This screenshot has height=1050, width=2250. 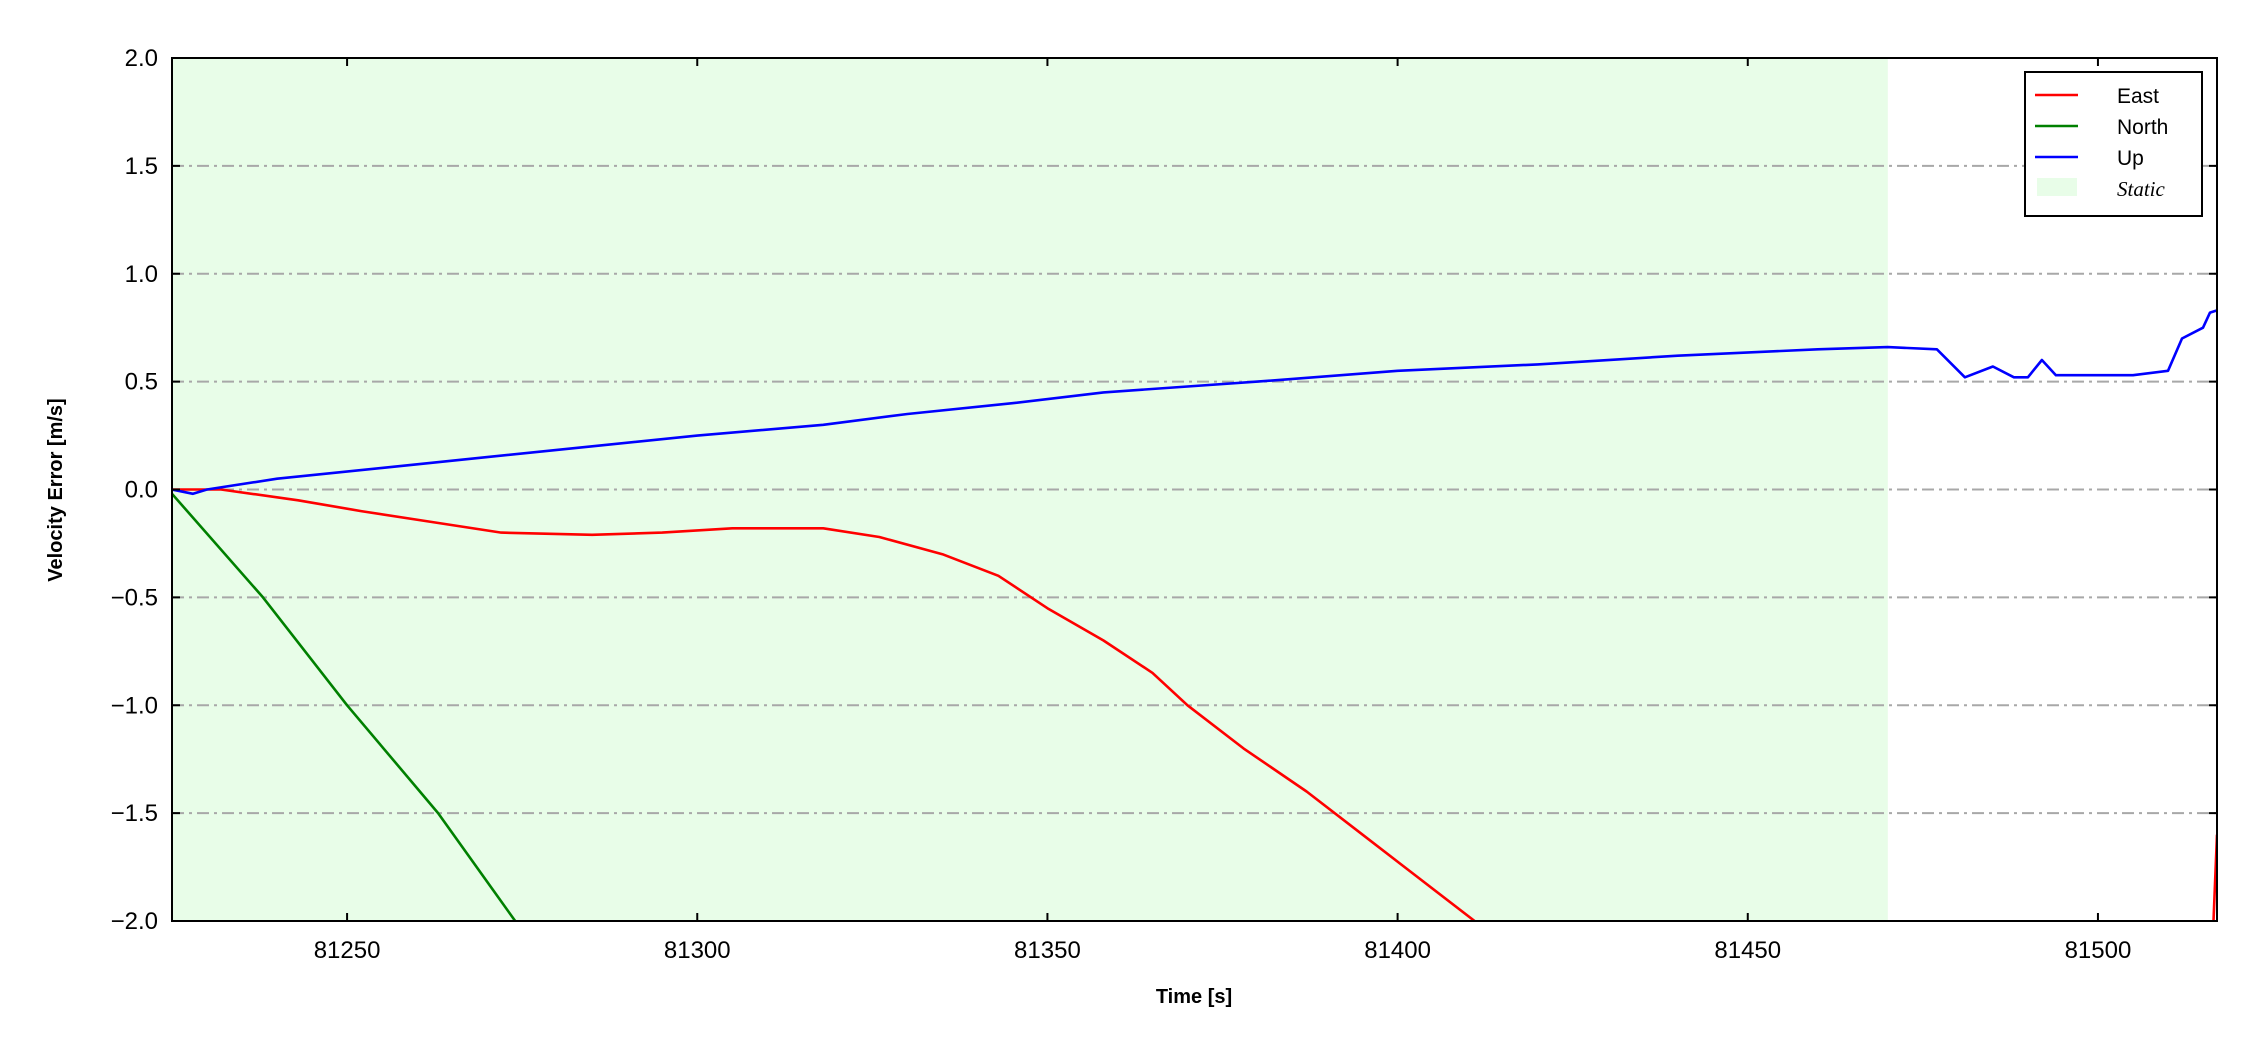 What do you see at coordinates (1747, 950) in the screenshot?
I see `x-tick-label: 81450` at bounding box center [1747, 950].